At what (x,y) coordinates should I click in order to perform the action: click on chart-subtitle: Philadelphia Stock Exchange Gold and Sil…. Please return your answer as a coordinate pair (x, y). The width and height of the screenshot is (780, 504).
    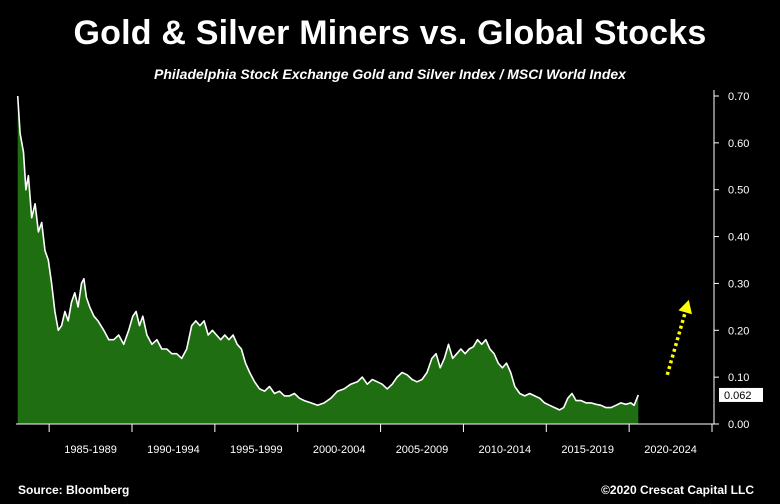
    Looking at the image, I should click on (390, 74).